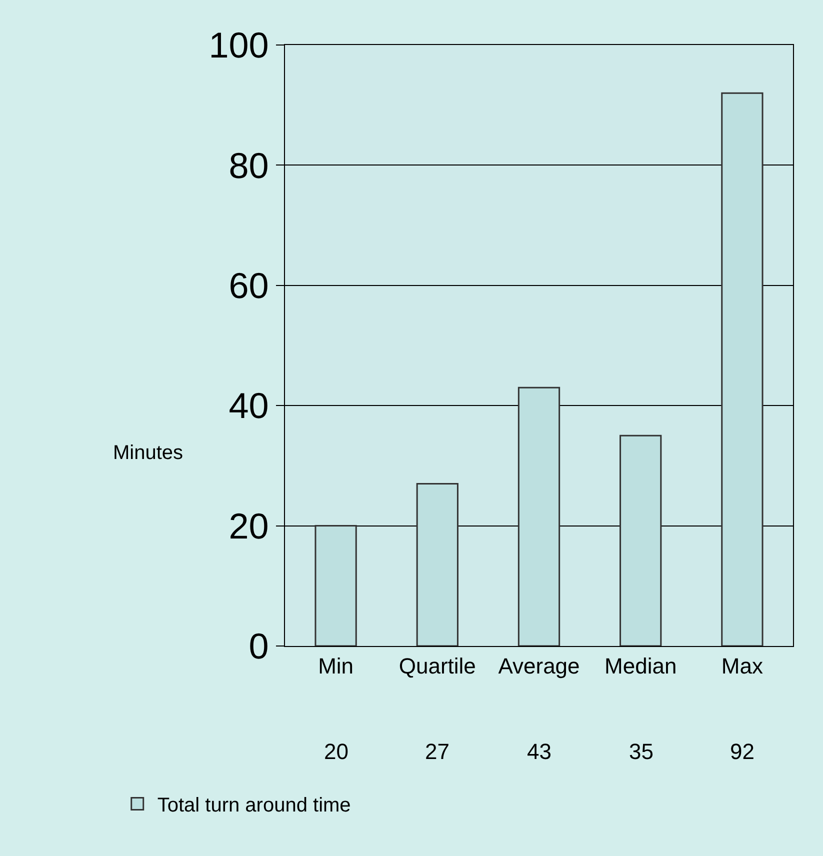 The height and width of the screenshot is (856, 823). I want to click on x-tick-label: Average, so click(539, 665).